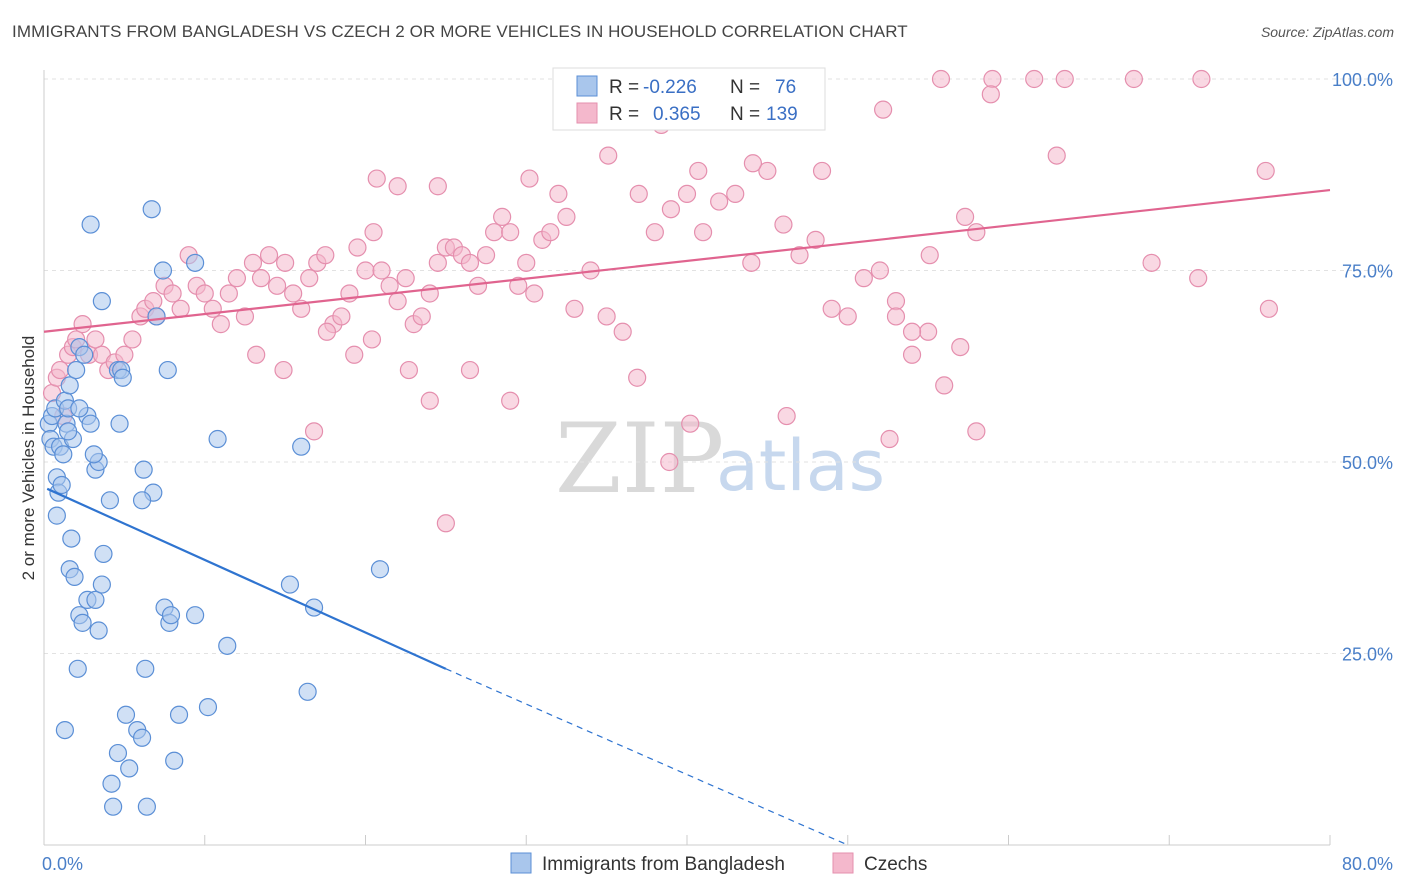  What do you see at coordinates (1367, 272) in the screenshot?
I see `y-tick-label: 75.0%` at bounding box center [1367, 272].